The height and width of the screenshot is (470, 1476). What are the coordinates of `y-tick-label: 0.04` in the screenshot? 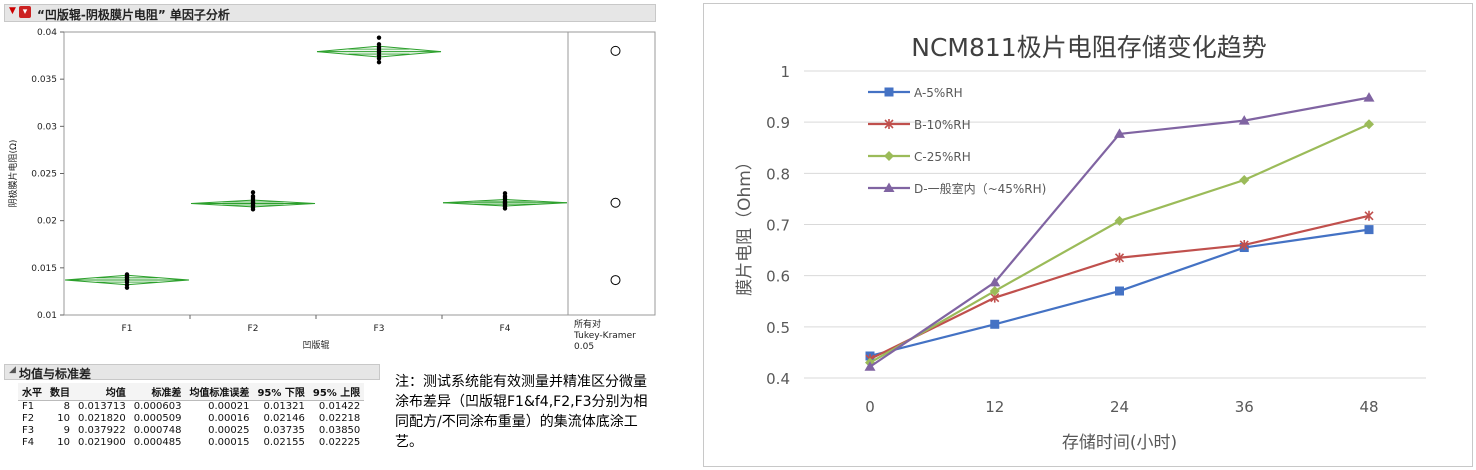 It's located at (47, 33).